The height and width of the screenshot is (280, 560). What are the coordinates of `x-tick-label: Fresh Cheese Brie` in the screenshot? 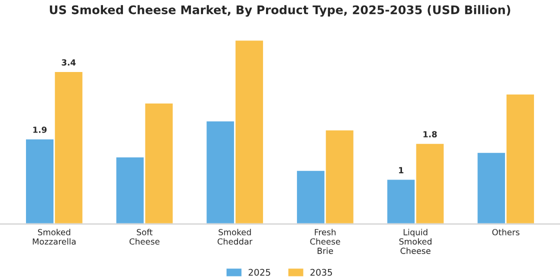 It's located at (325, 241).